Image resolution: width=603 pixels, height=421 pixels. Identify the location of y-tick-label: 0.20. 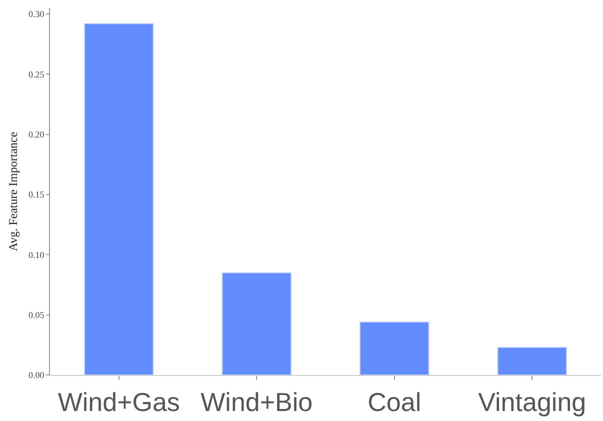
(36, 134).